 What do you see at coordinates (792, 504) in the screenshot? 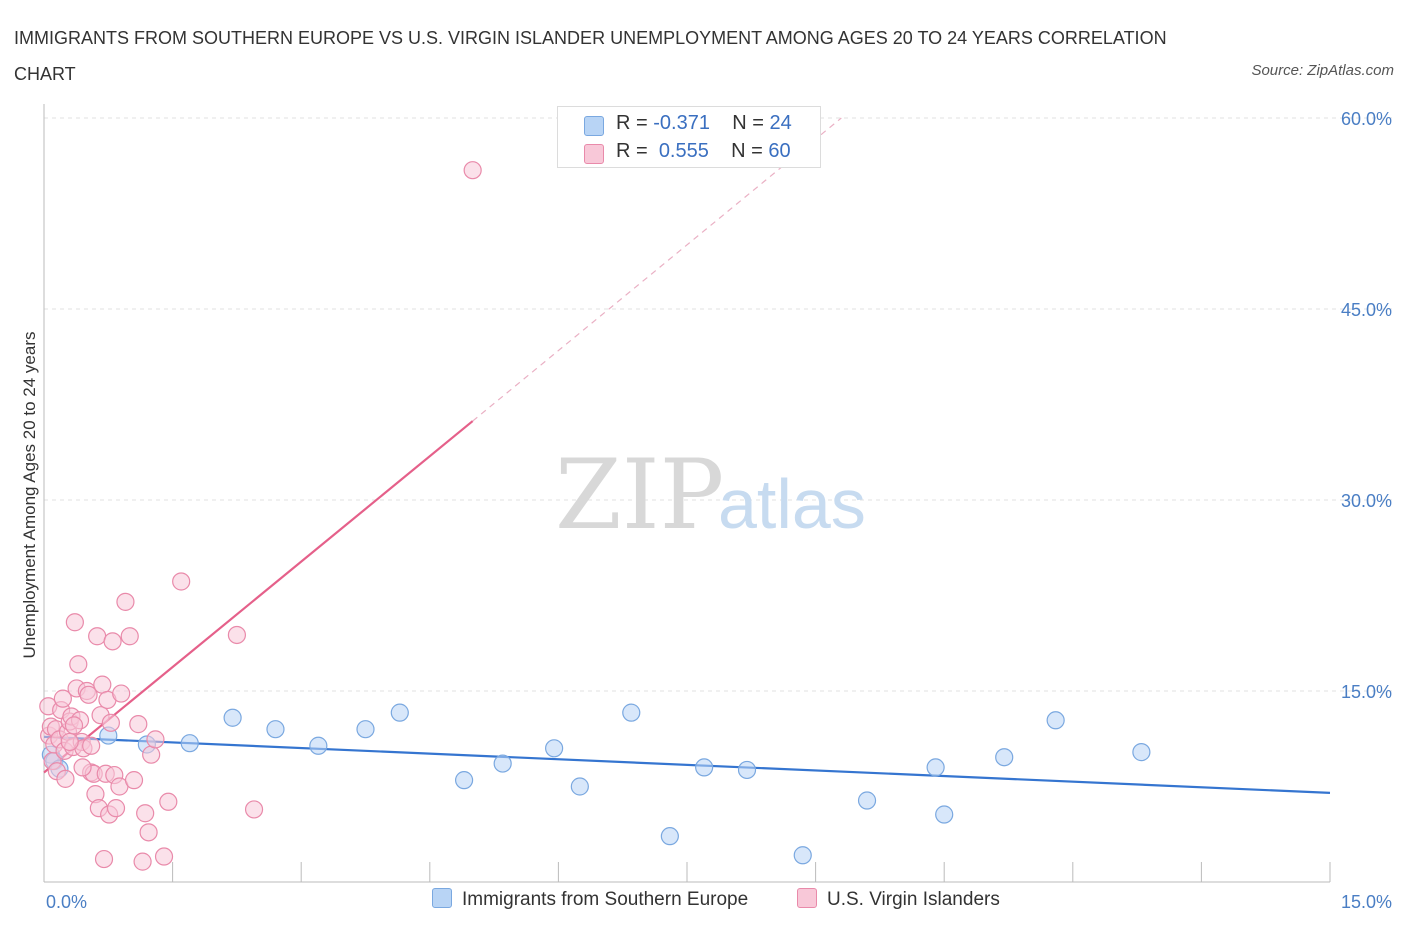
I see `watermark-atlas: atlas` at bounding box center [792, 504].